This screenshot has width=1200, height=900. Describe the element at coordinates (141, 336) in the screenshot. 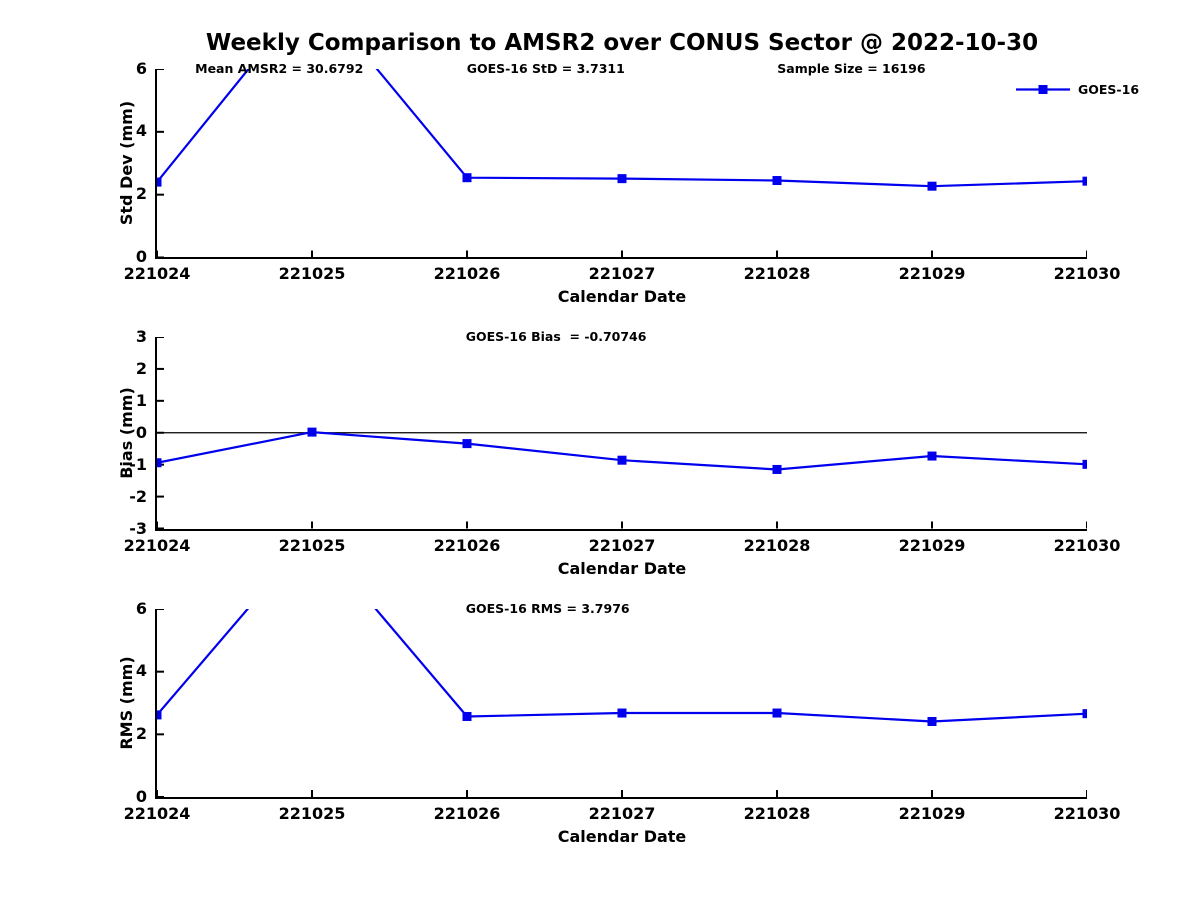

I see `y-tick-label: 3` at that location.